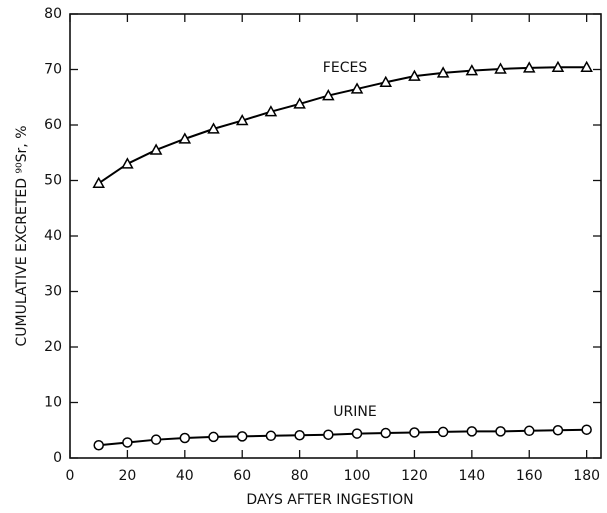  I want to click on x-tick-label: 180, so click(586, 476).